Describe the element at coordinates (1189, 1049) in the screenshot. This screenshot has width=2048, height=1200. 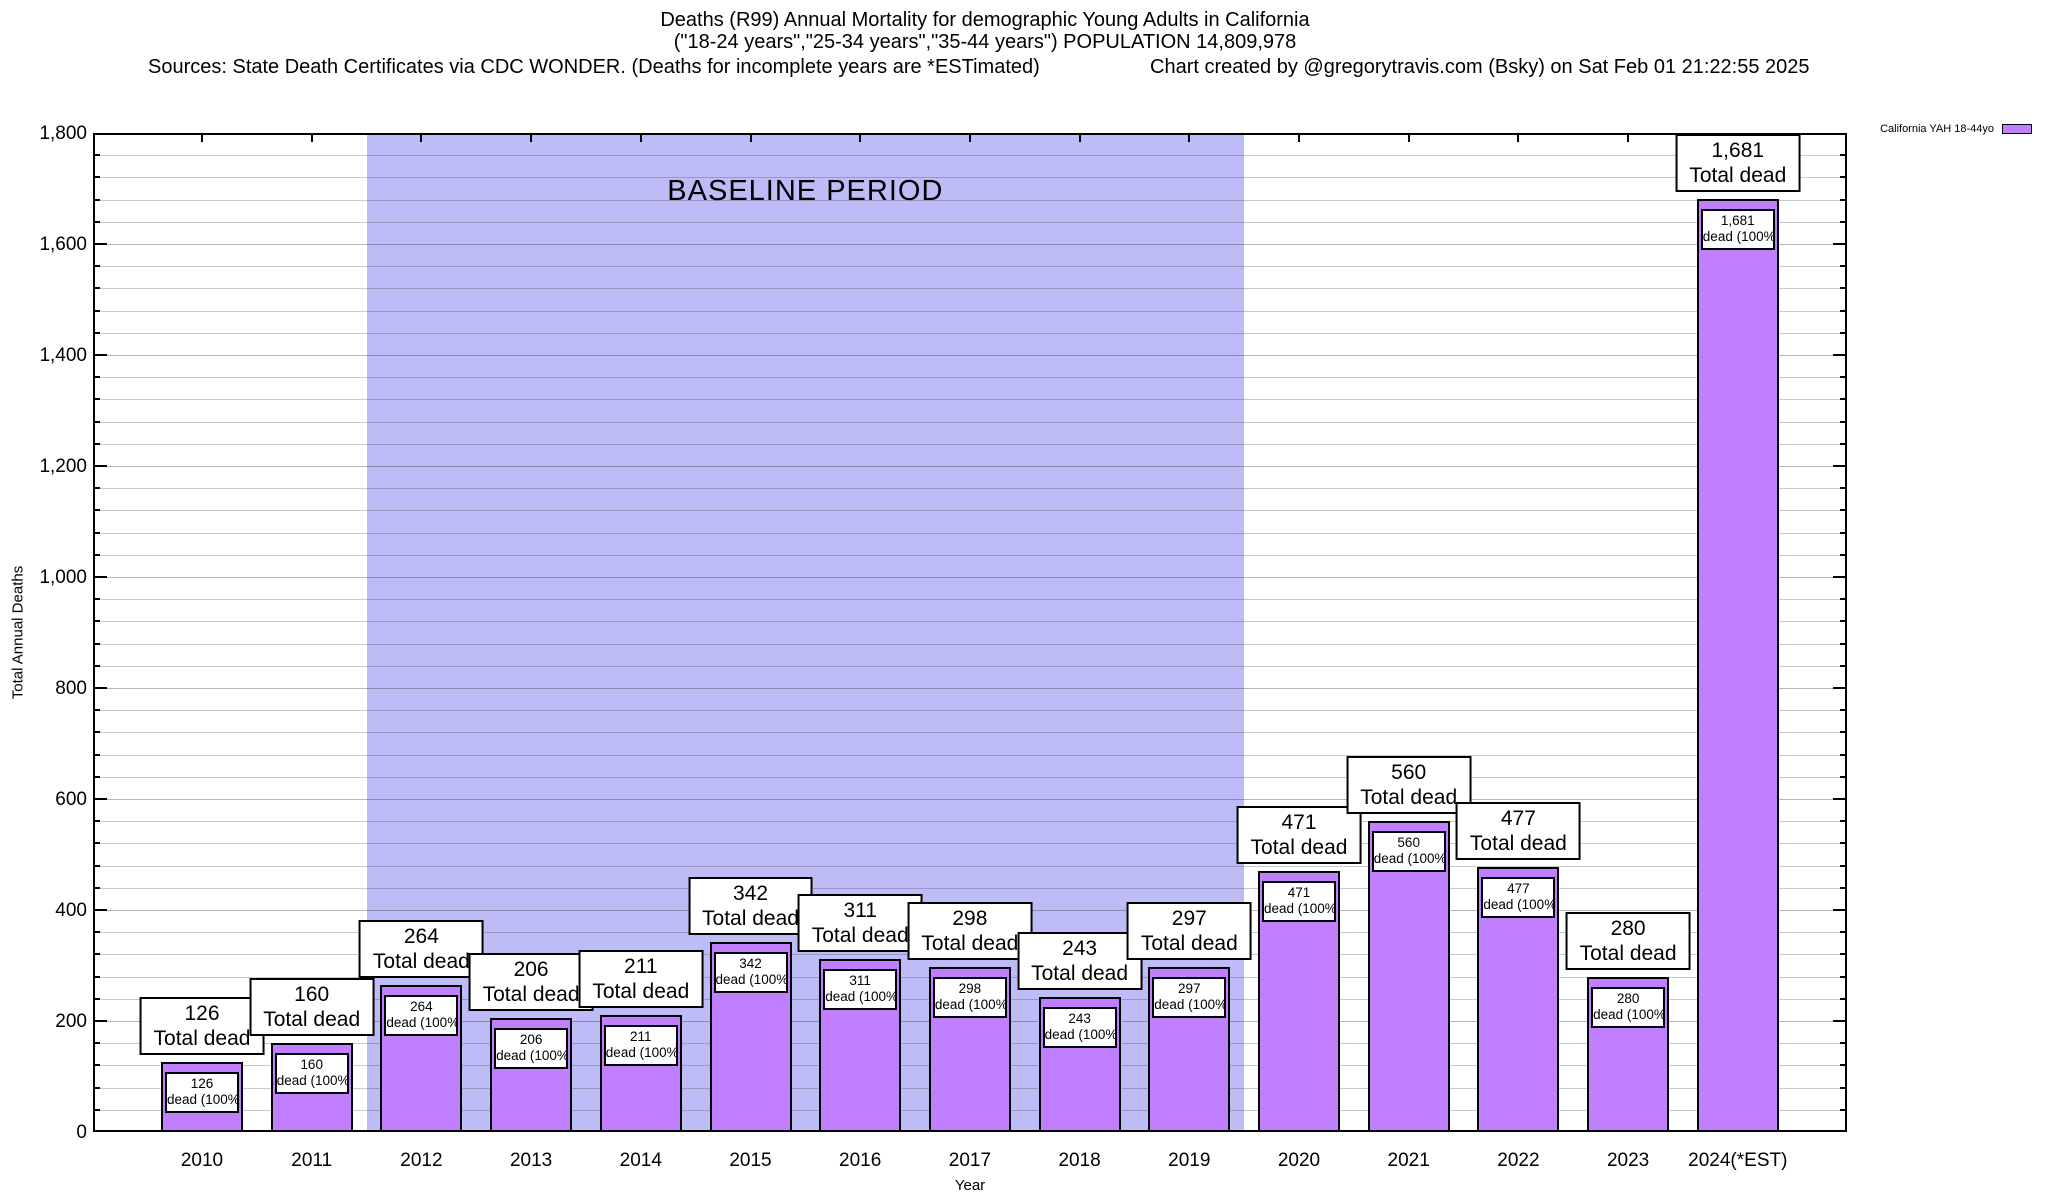
I see `bar-2019: 297 dead (100%)` at that location.